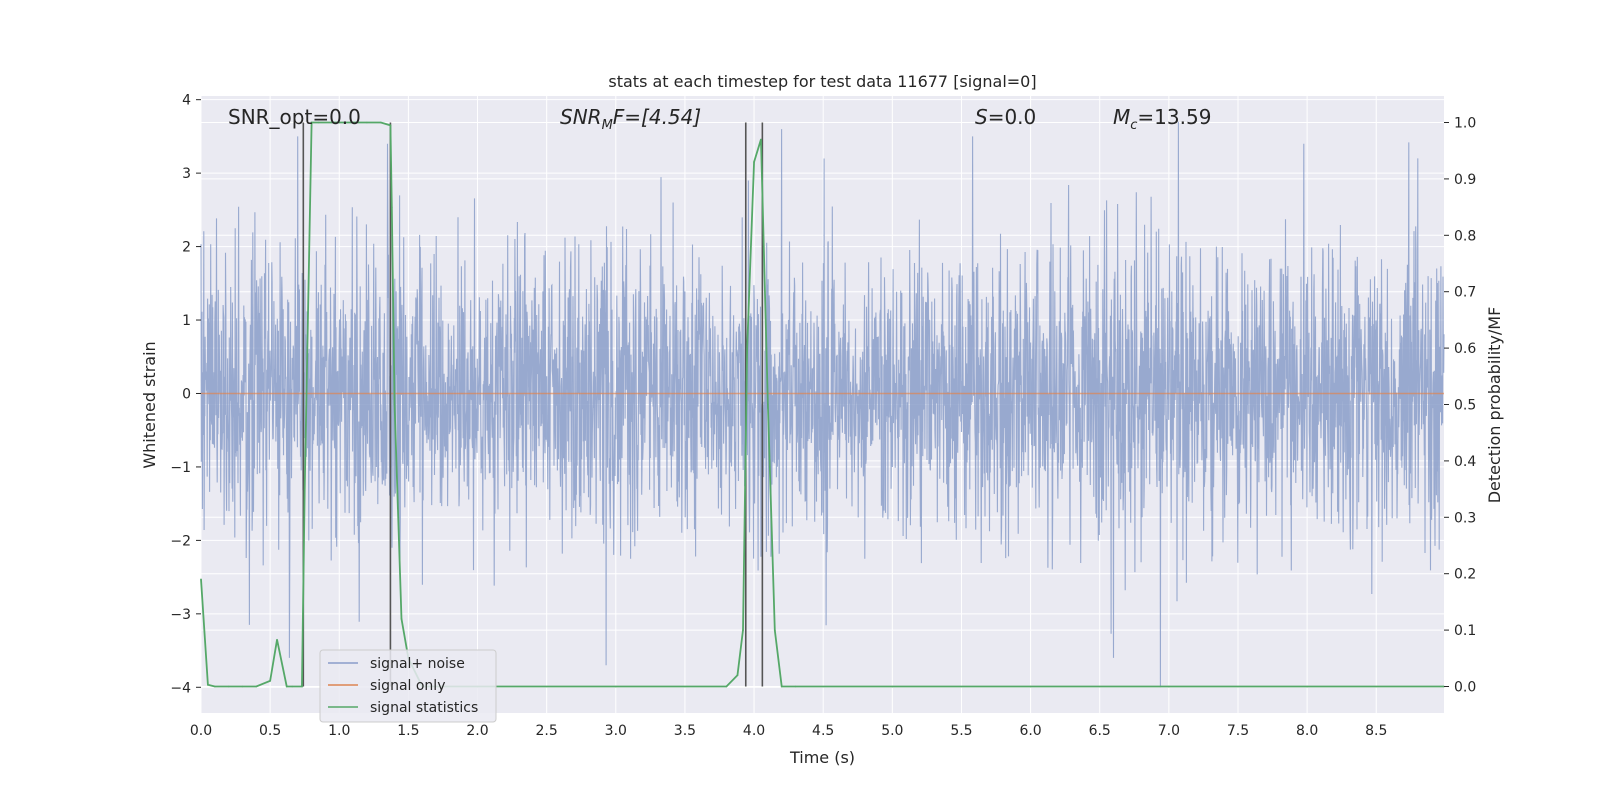 Image resolution: width=1600 pixels, height=800 pixels. What do you see at coordinates (1012, 117) in the screenshot?
I see `annotation-s-rest: =0.0` at bounding box center [1012, 117].